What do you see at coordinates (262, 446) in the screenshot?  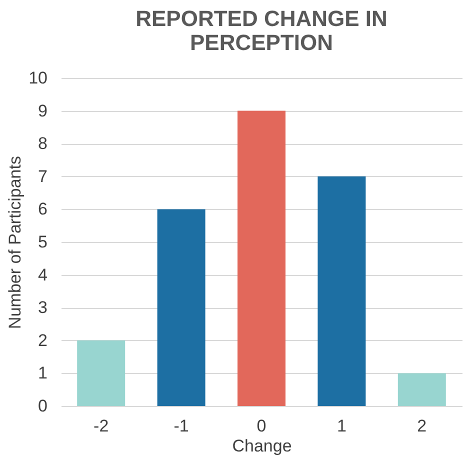 I see `x-axis-title: Change` at bounding box center [262, 446].